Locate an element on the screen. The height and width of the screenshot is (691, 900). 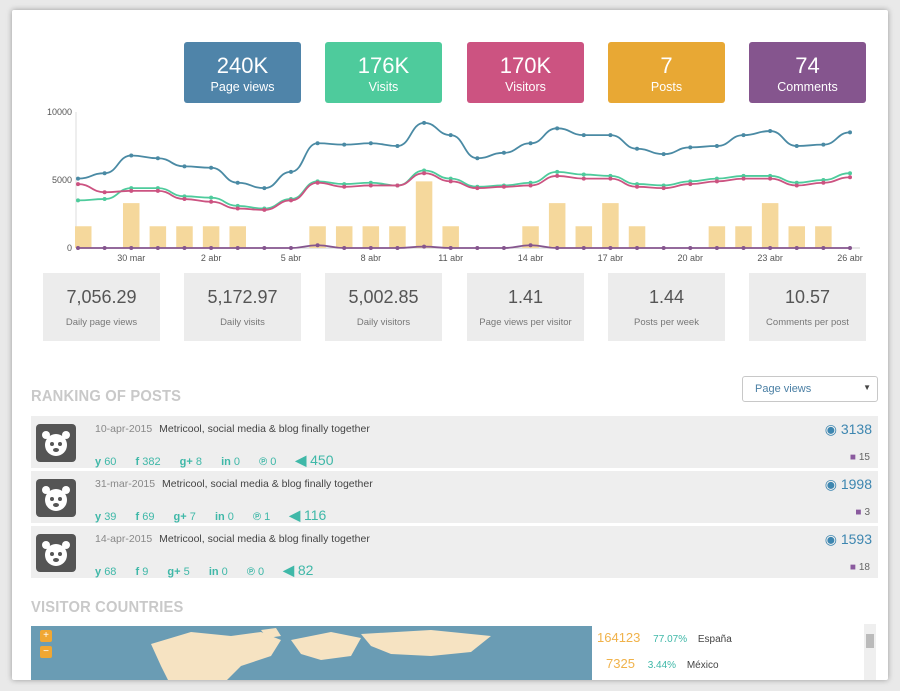
pinterest-count: ℗ 0 is located at coordinates (268, 462).